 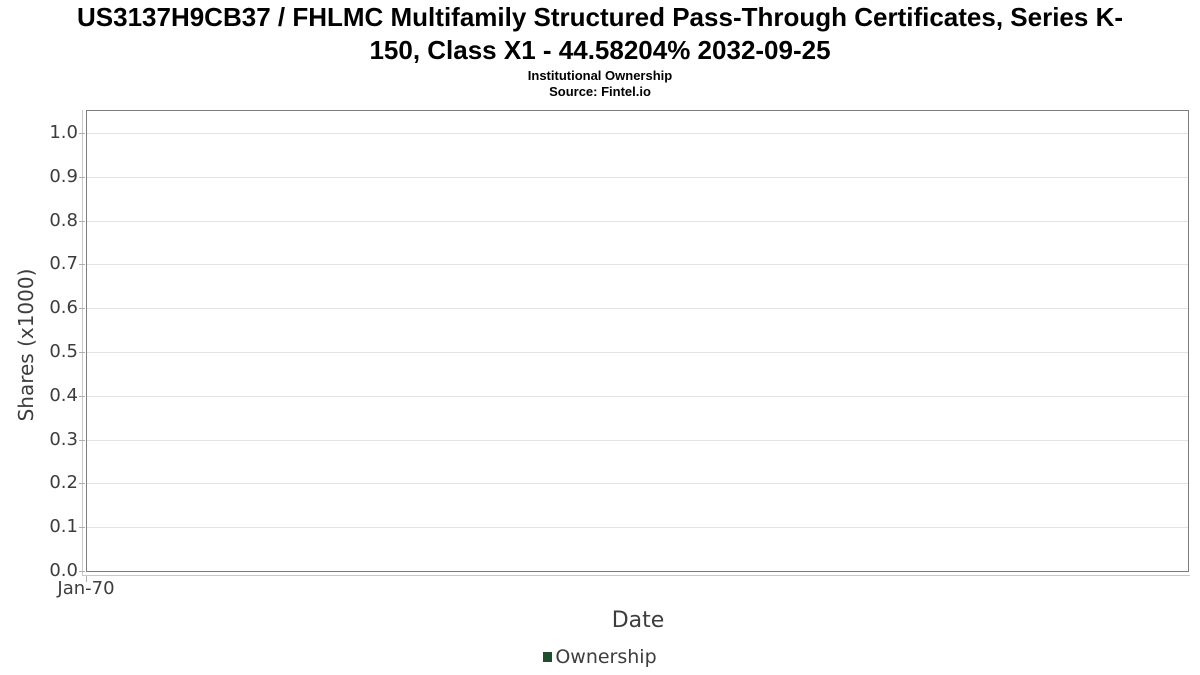 I want to click on chart-subtitle: Institutional Ownership, so click(x=600, y=75).